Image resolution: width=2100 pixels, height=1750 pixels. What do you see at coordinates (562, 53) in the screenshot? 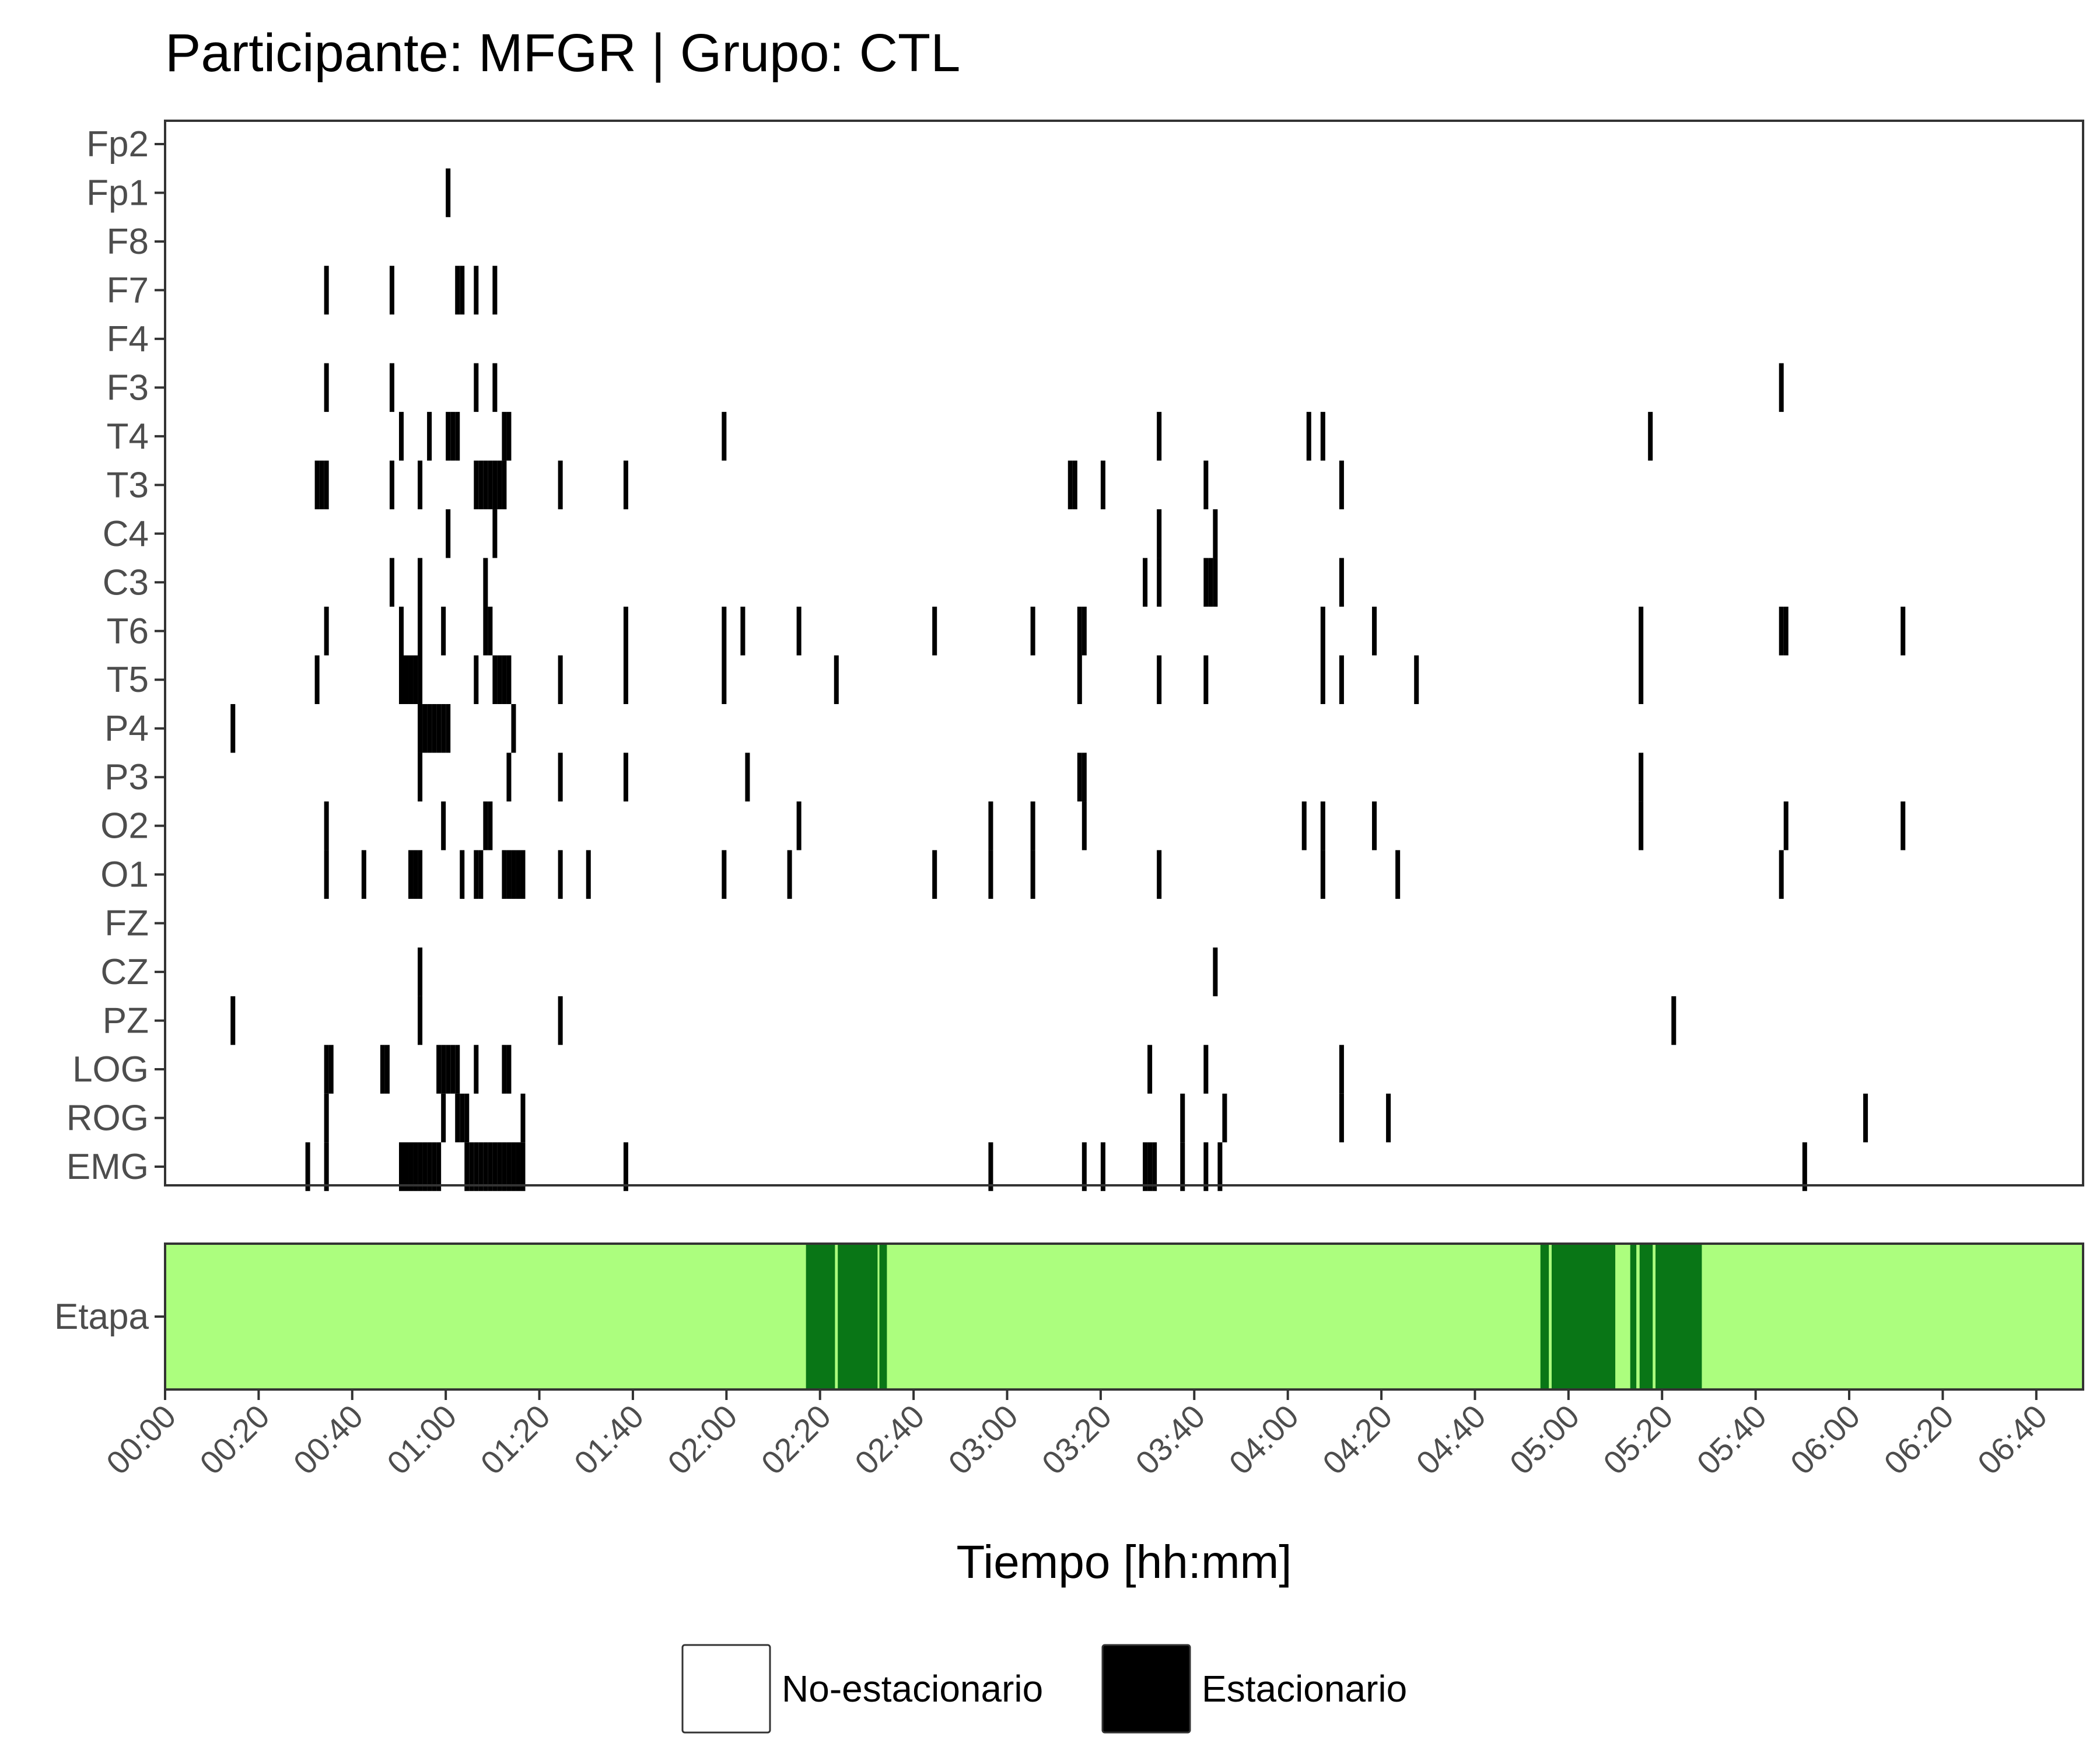
I see `chart-title: Participante: MFGR | Grupo: CTL` at bounding box center [562, 53].